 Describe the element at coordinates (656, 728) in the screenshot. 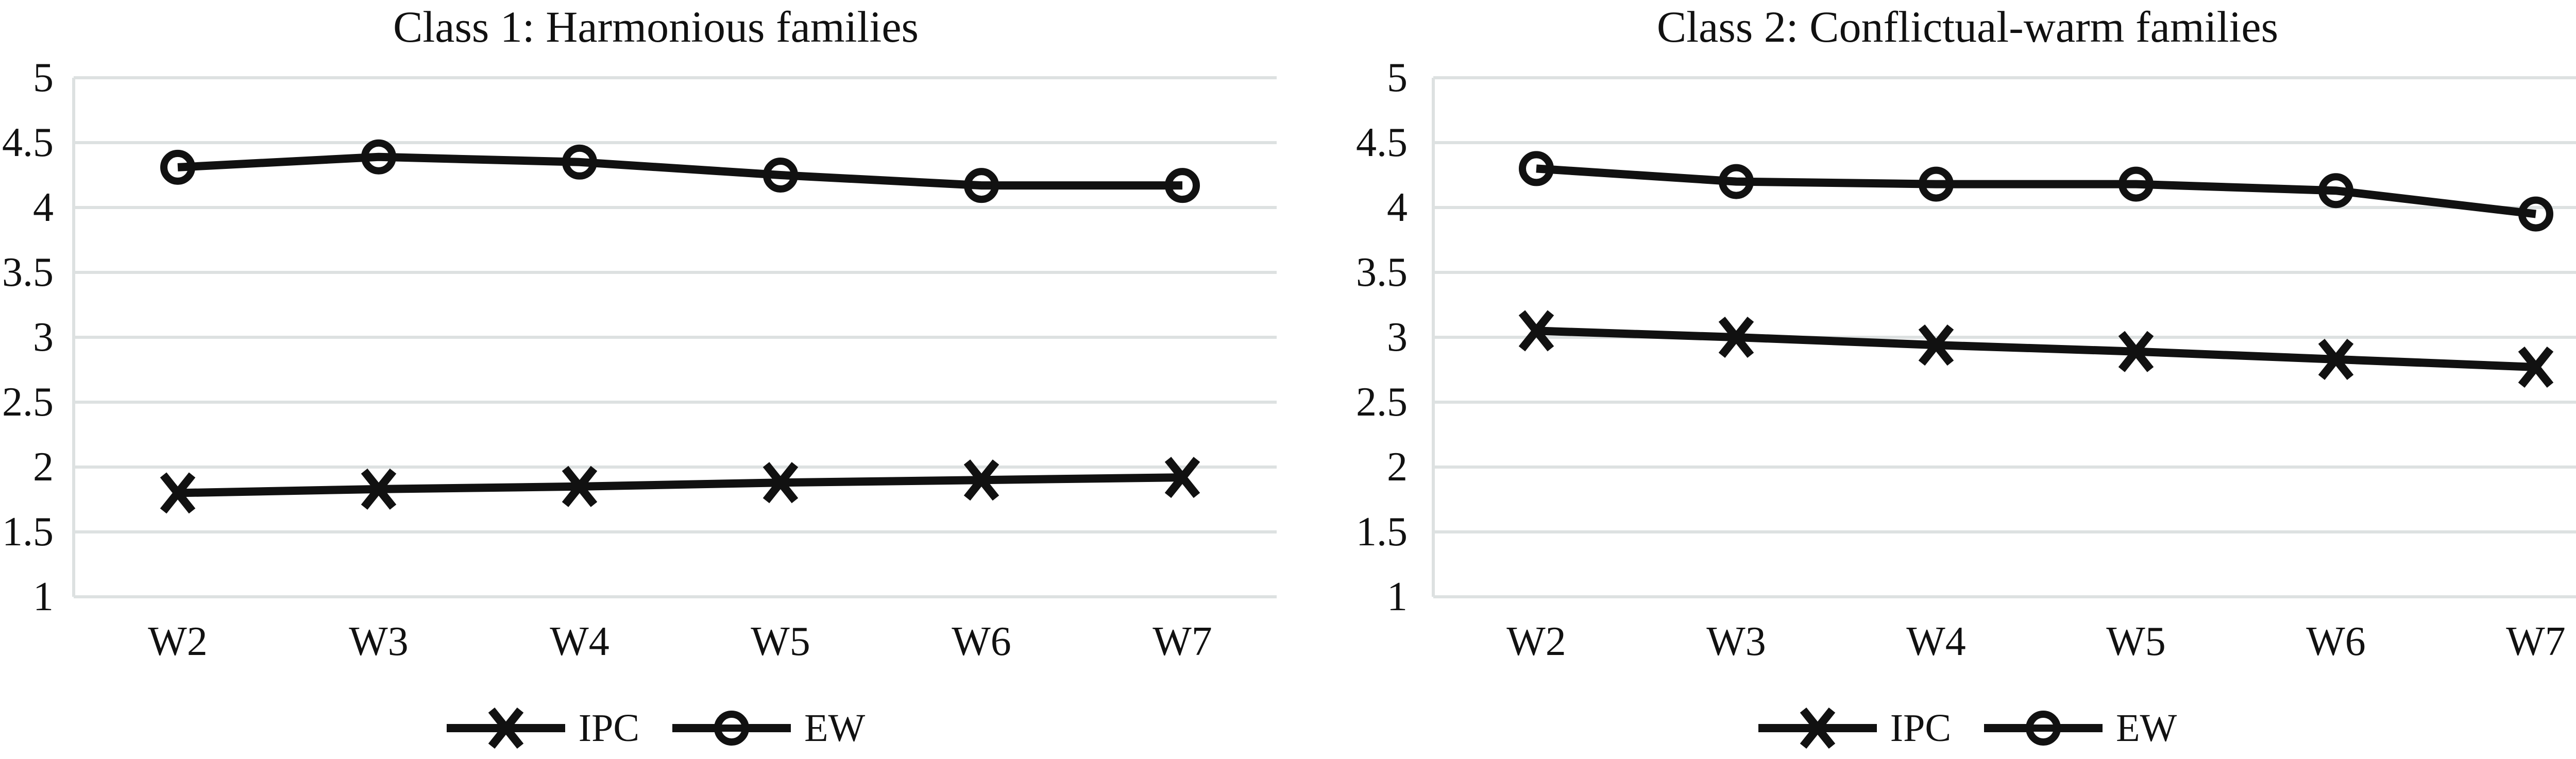

I see `legend-class1: IPC EW` at that location.